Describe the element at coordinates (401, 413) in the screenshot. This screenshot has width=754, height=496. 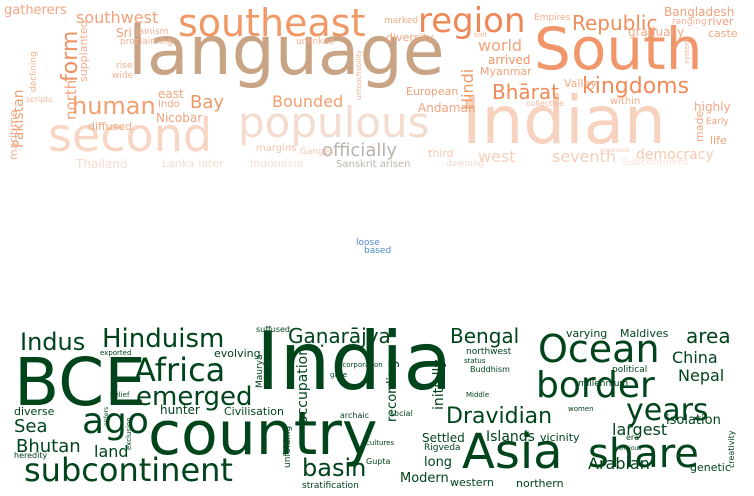
I see `cloud-word: social` at that location.